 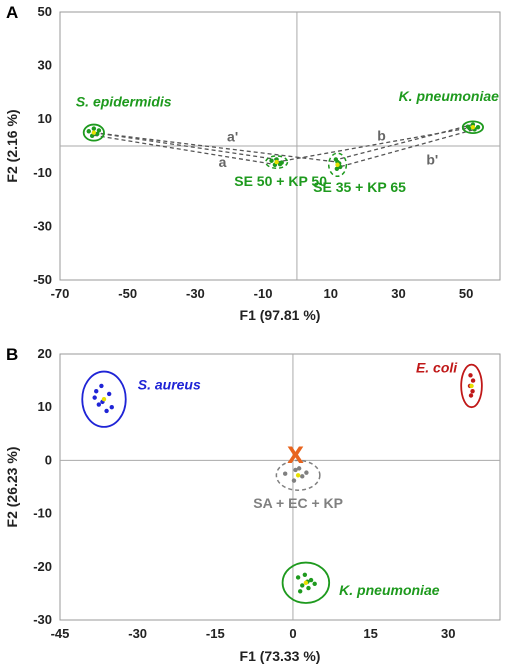 What do you see at coordinates (292, 633) in the screenshot?
I see `x-tick-label: 0` at bounding box center [292, 633].